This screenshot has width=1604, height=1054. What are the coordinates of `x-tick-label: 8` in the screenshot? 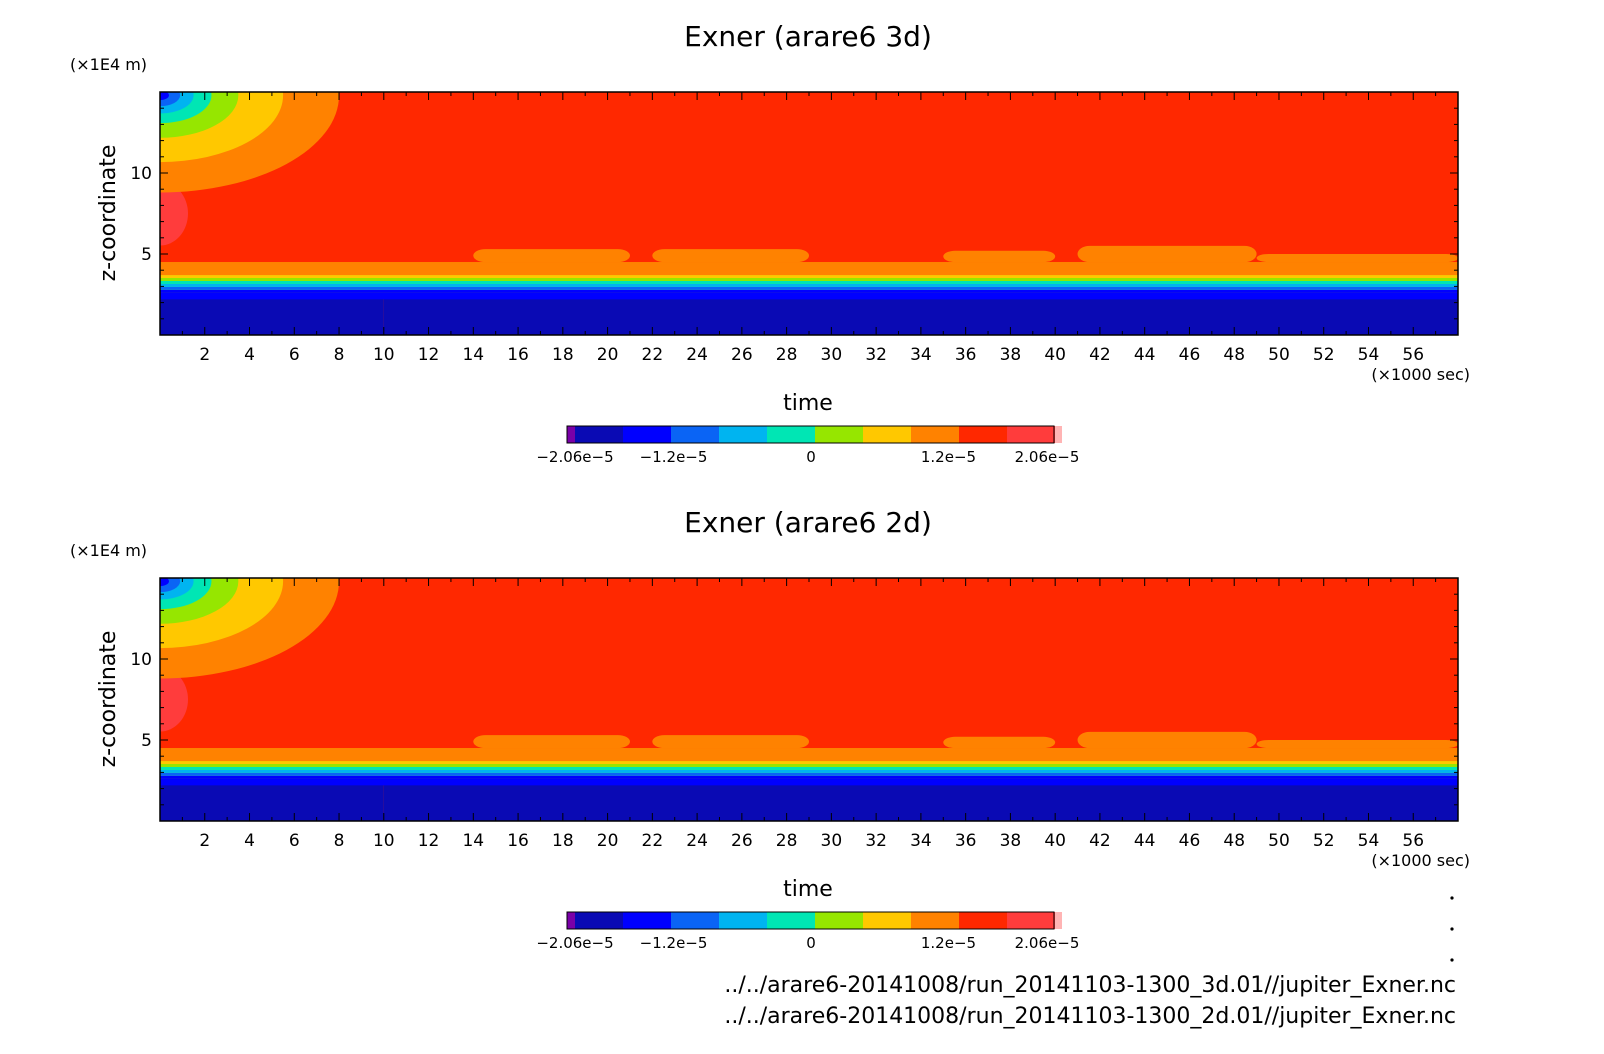 It's located at (339, 355).